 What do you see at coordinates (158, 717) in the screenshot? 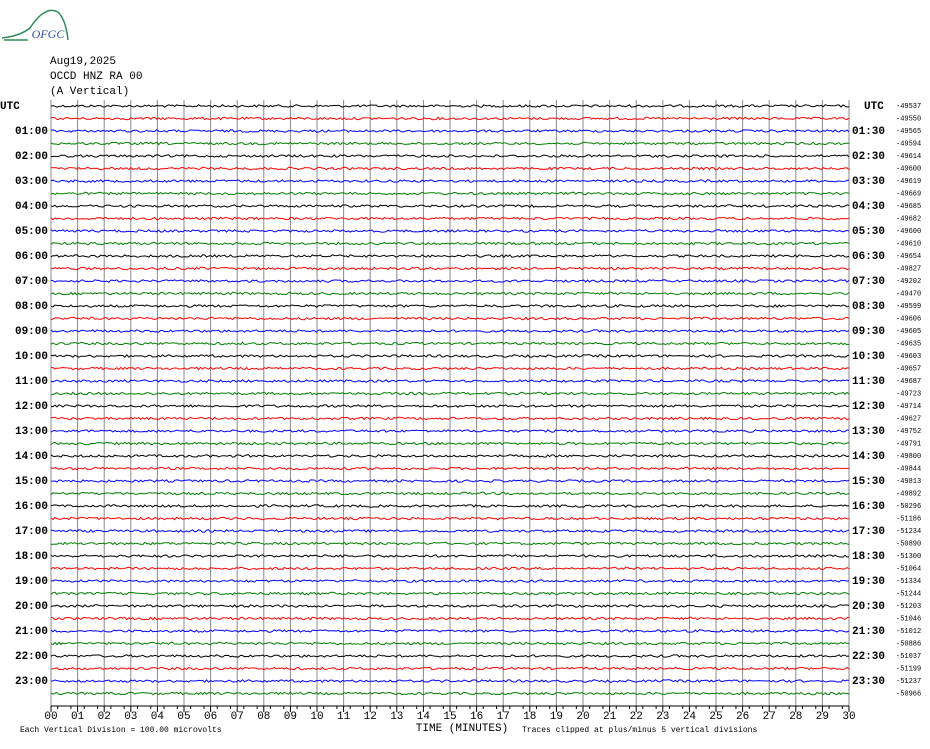
I see `x-tick-label: 04` at bounding box center [158, 717].